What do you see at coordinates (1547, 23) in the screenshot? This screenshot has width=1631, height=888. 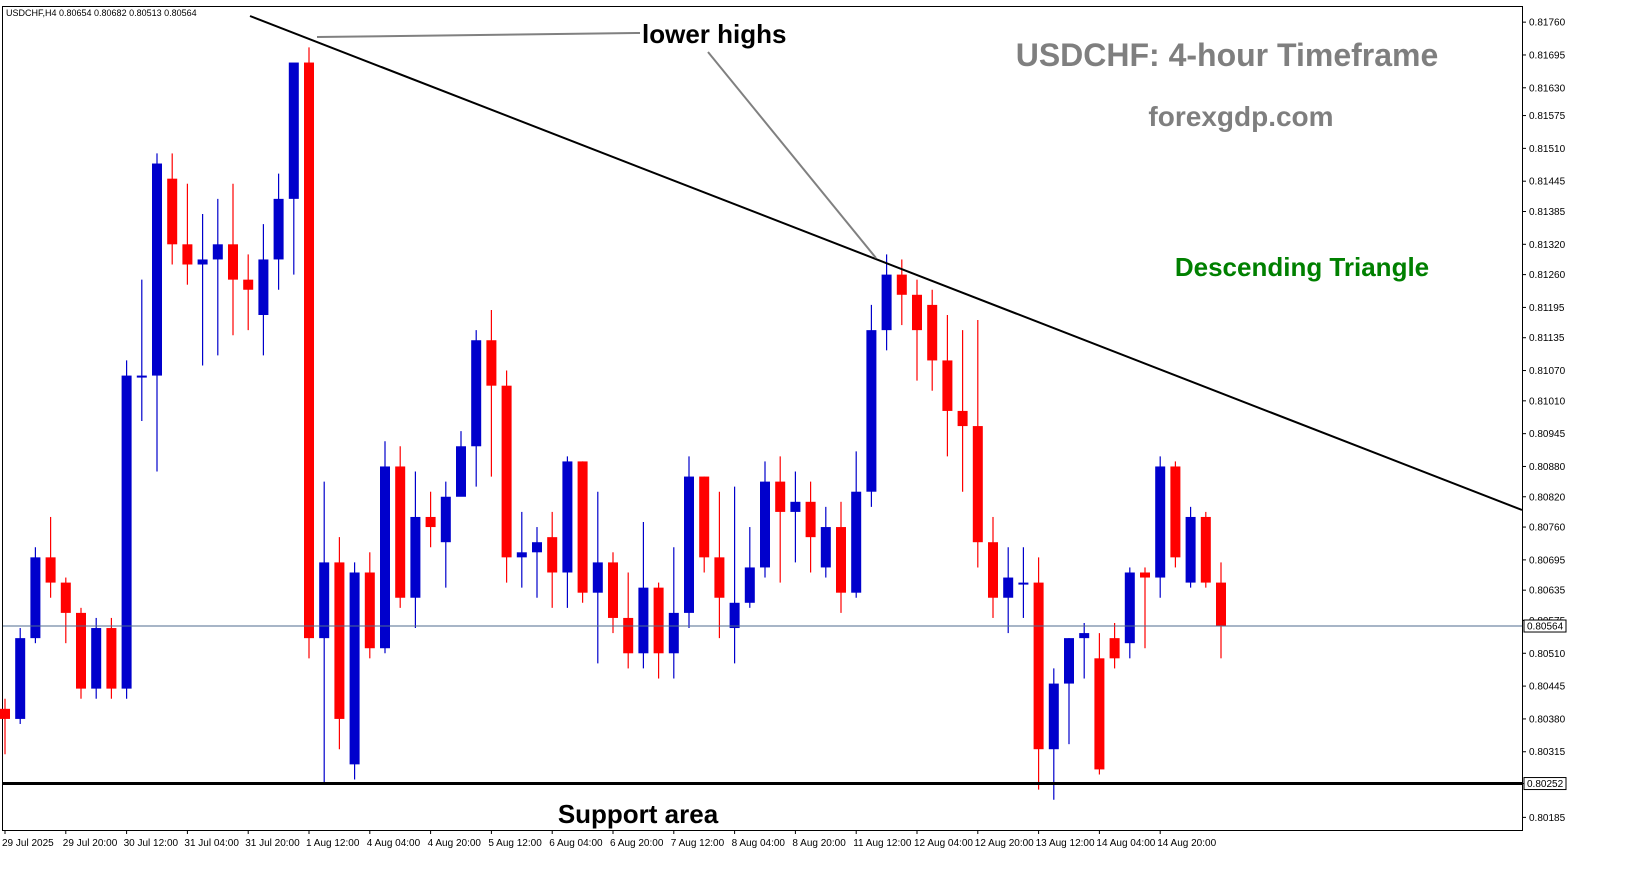 I see `price-tick-label: 0.81760` at bounding box center [1547, 23].